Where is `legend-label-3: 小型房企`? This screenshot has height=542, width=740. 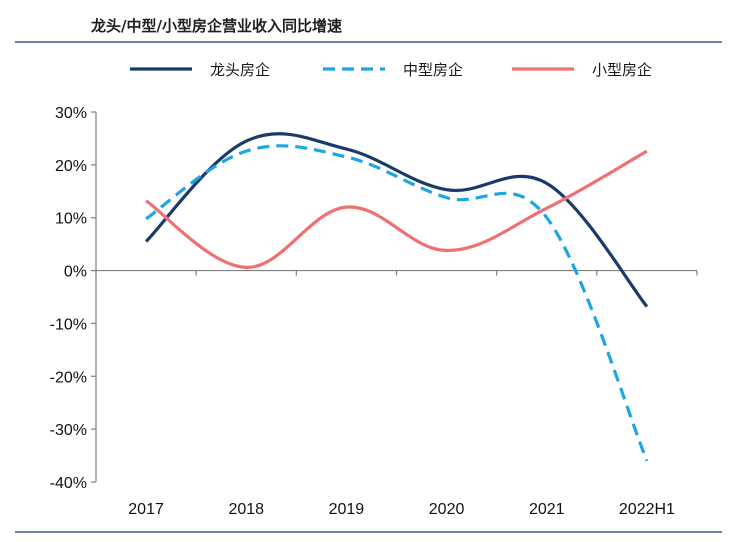
legend-label-3: 小型房企 is located at coordinates (622, 70).